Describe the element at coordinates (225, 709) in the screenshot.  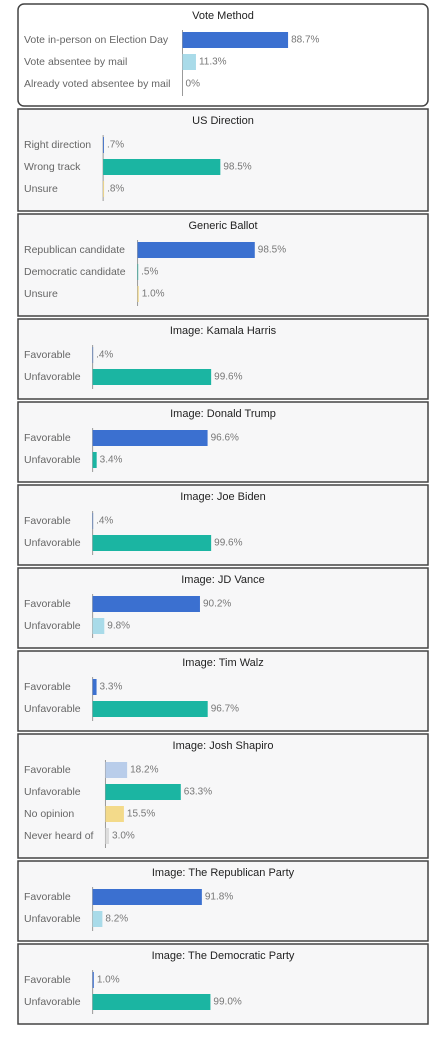
I see `value-label: 96.7%` at that location.